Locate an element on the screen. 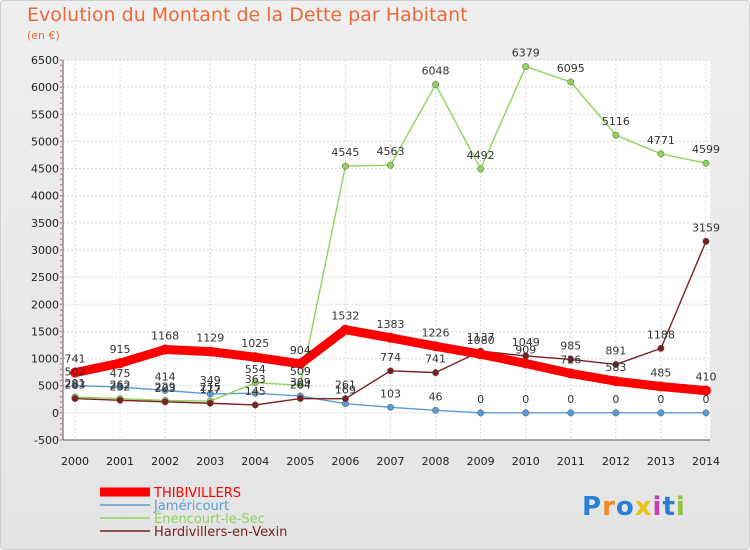  data-label-3: 3159 is located at coordinates (706, 227).